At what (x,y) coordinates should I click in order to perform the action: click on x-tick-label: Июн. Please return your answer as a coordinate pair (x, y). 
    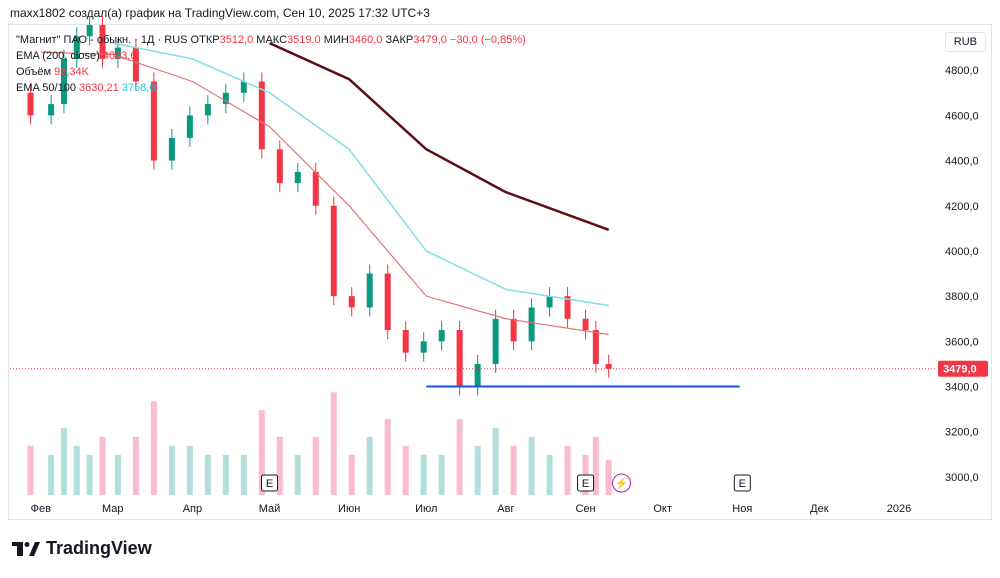
    Looking at the image, I should click on (349, 509).